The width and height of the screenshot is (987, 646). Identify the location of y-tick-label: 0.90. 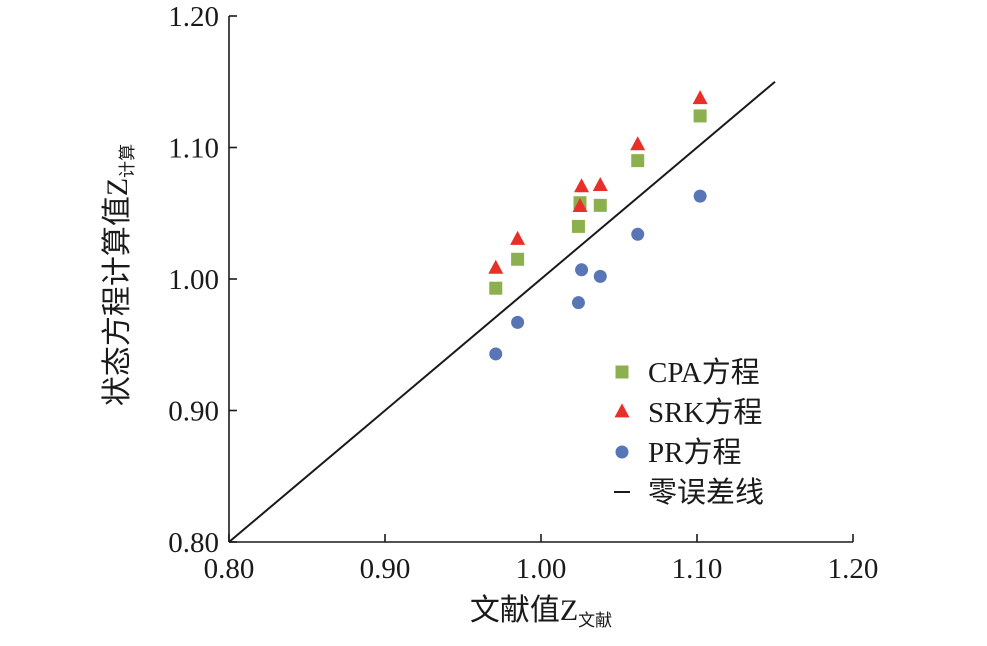
(193, 412).